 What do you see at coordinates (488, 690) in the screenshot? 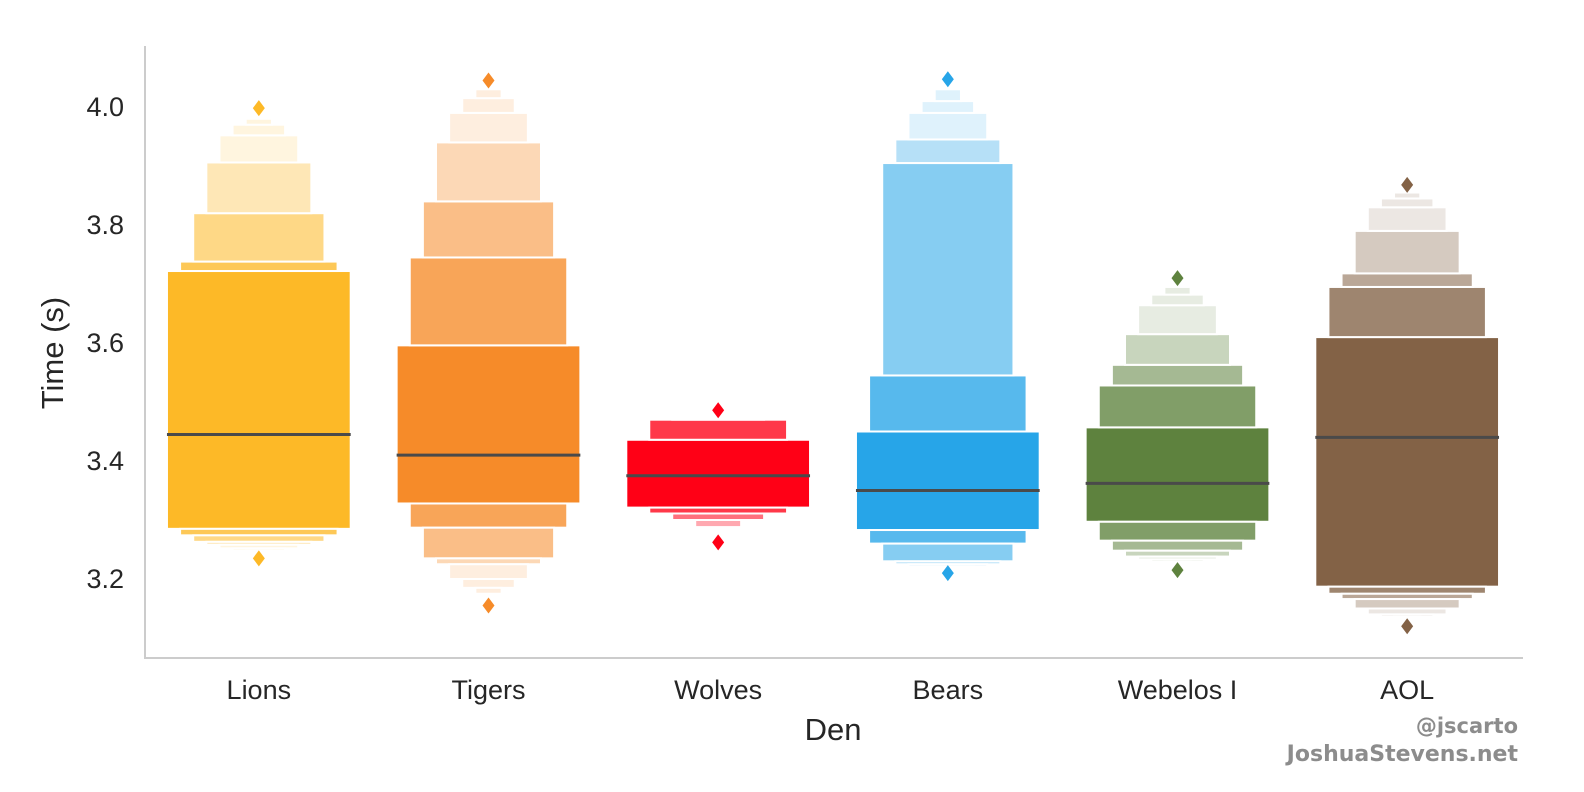
I see `x-tick-label: Tigers` at bounding box center [488, 690].